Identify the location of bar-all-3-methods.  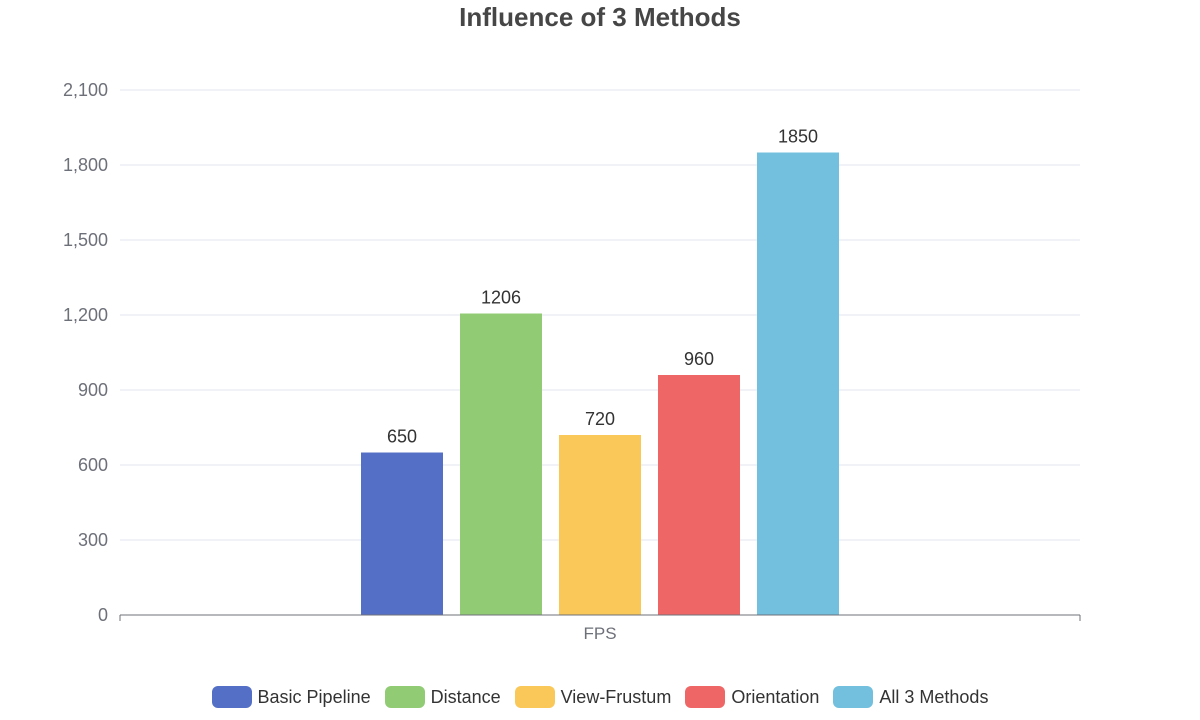
(798, 383).